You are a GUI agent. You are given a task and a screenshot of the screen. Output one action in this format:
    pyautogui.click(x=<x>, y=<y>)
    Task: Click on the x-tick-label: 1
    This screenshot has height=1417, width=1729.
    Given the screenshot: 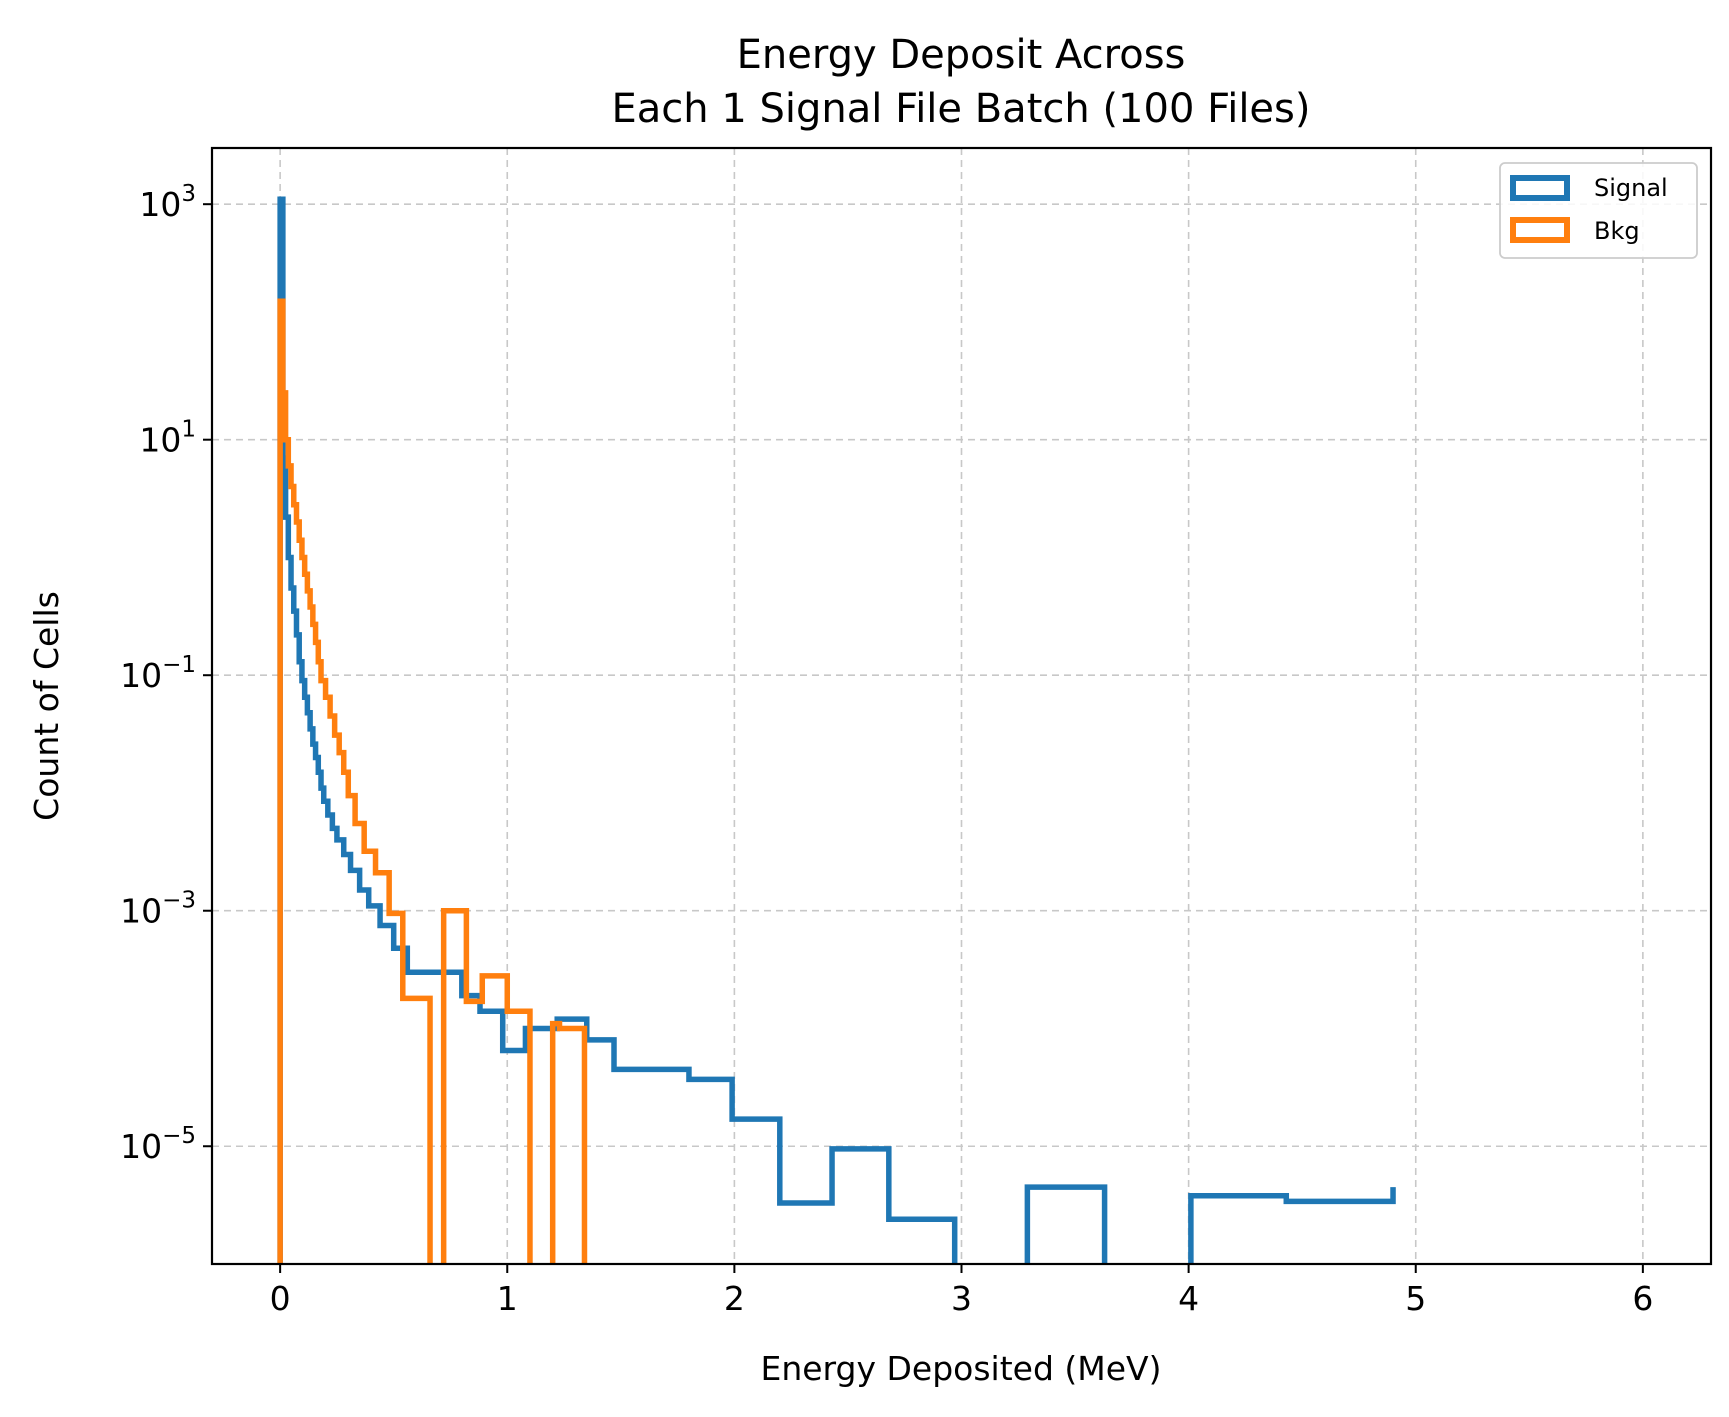 What is the action you would take?
    pyautogui.click(x=507, y=1298)
    